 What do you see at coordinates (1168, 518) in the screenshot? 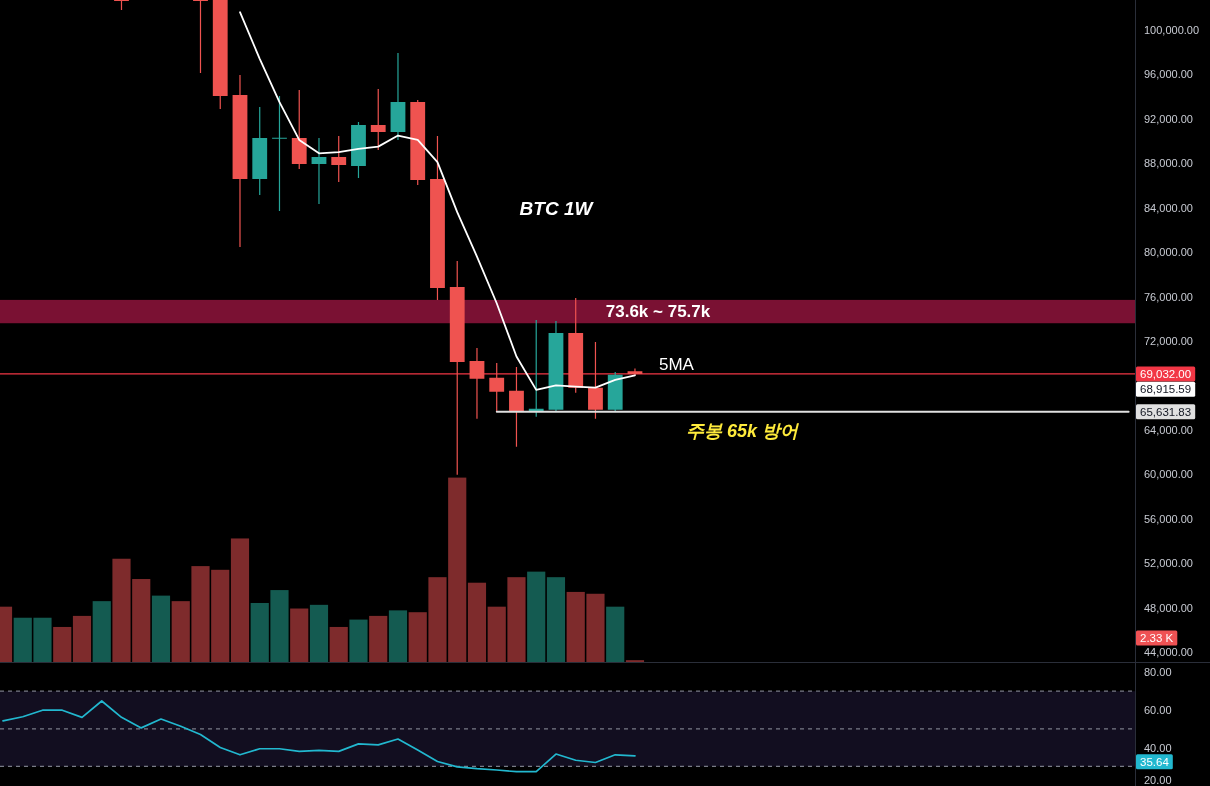
I see `y-tick-label: 56,000.00` at bounding box center [1168, 518].